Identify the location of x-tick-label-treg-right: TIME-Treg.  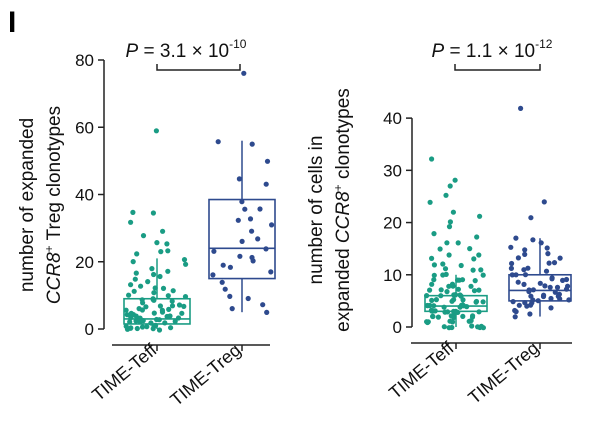
(503, 373).